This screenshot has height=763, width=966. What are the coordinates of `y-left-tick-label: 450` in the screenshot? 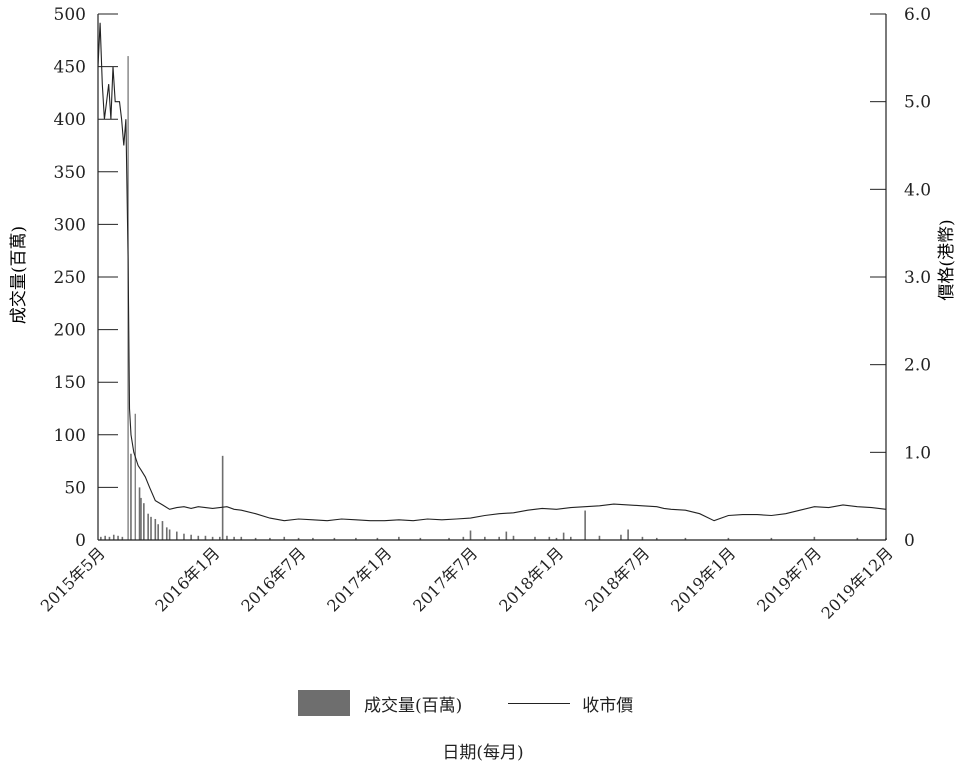 It's located at (70, 68).